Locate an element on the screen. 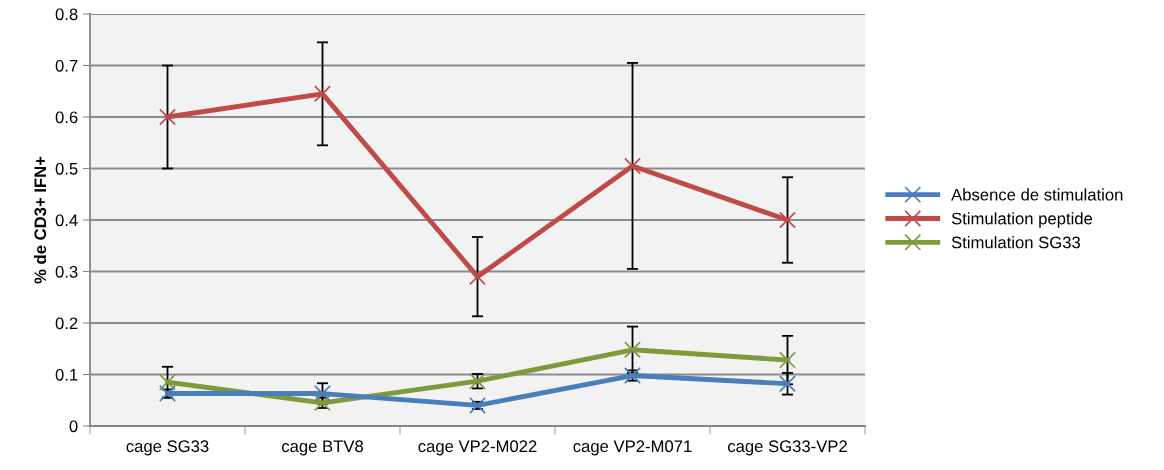  y-tick-label: 0.2 is located at coordinates (66, 323).